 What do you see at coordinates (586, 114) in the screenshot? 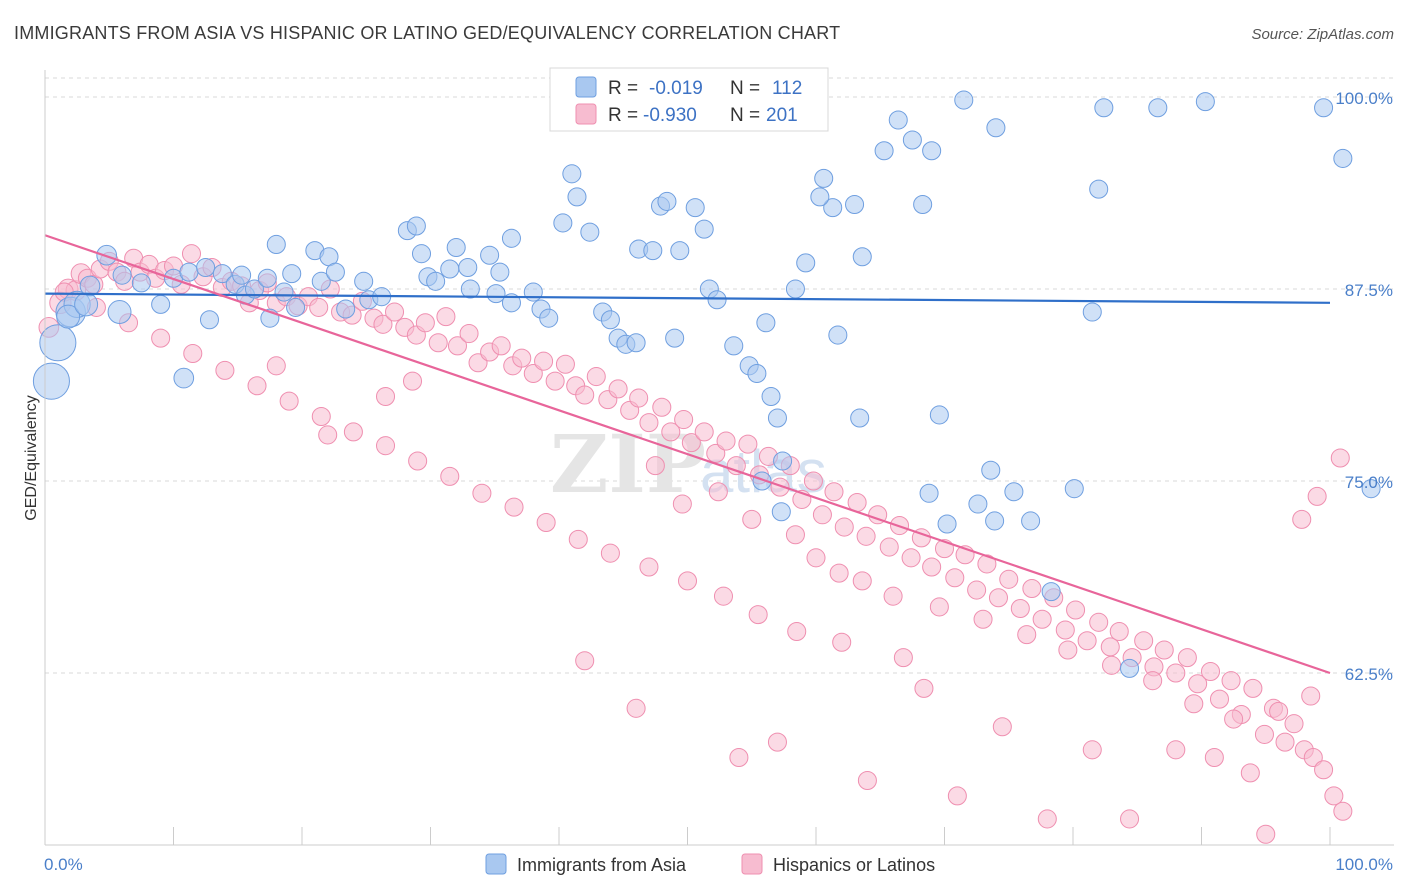
I see `legend-swatch-hispanic` at bounding box center [586, 114].